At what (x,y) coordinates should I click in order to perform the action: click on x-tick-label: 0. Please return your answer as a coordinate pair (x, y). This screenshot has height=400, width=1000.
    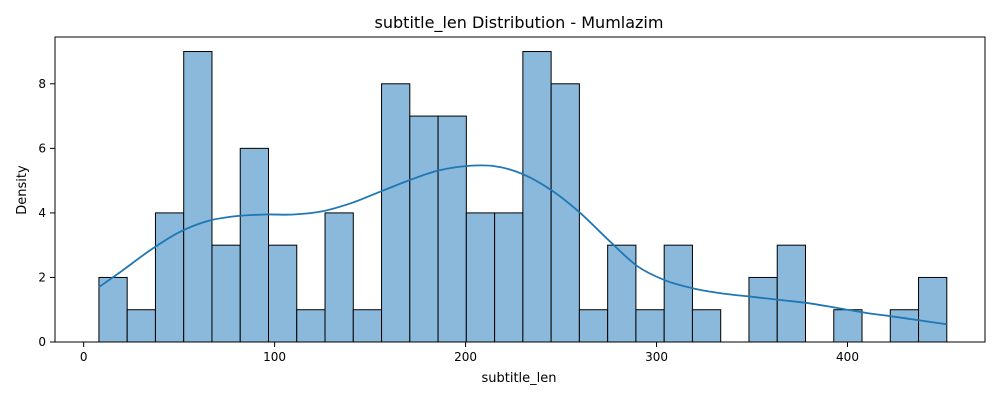
    Looking at the image, I should click on (84, 357).